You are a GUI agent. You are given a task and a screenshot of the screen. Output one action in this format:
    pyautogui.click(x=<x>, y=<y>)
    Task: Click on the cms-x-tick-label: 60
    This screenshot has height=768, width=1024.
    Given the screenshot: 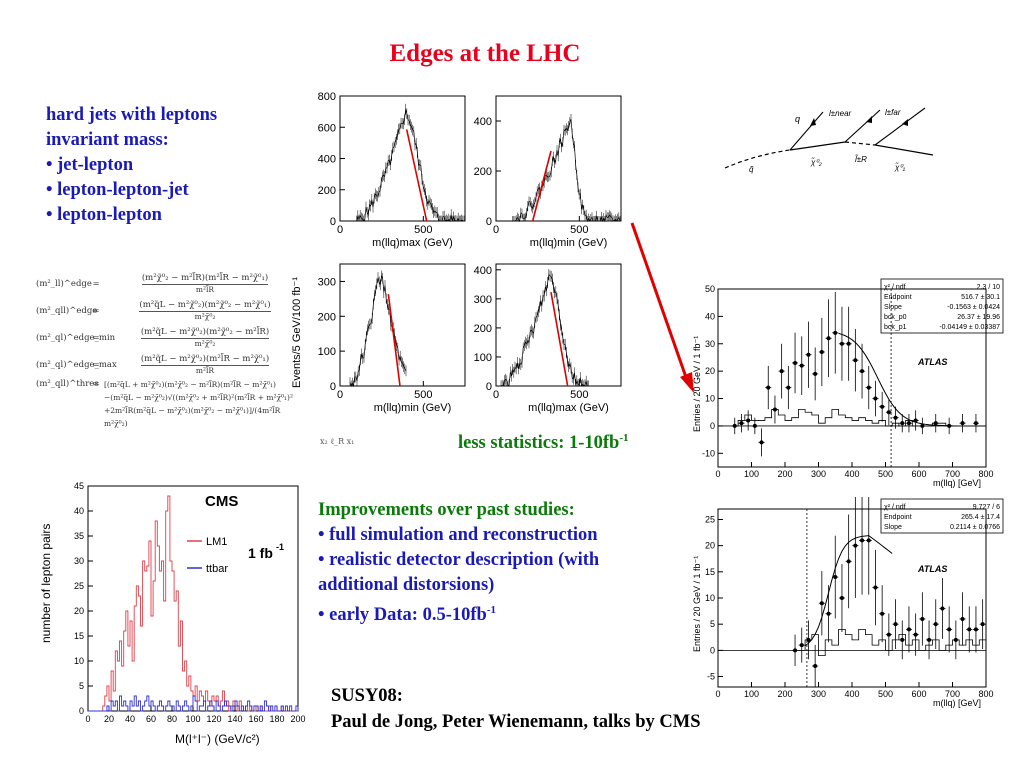 What is the action you would take?
    pyautogui.click(x=151, y=719)
    